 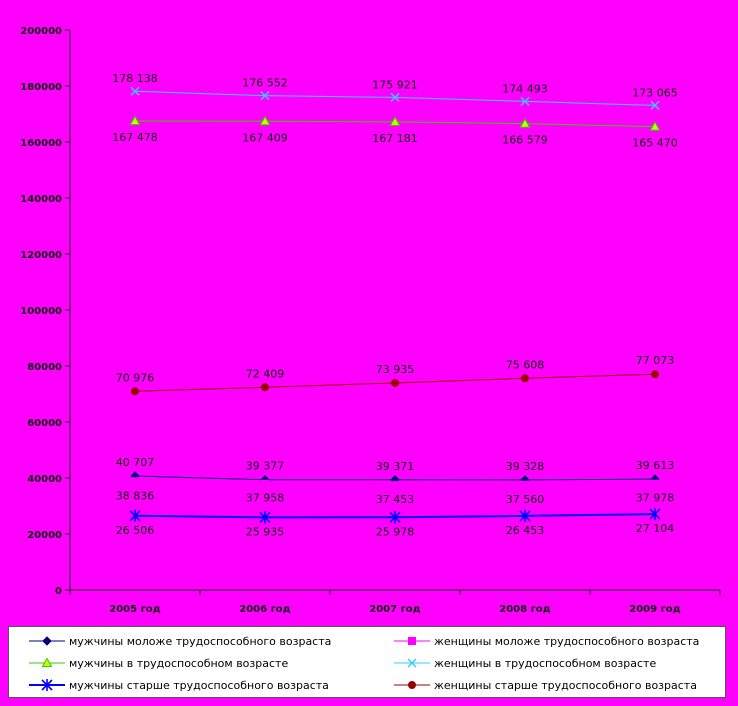 I want to click on x-tick-label: 2007 год, so click(x=394, y=609).